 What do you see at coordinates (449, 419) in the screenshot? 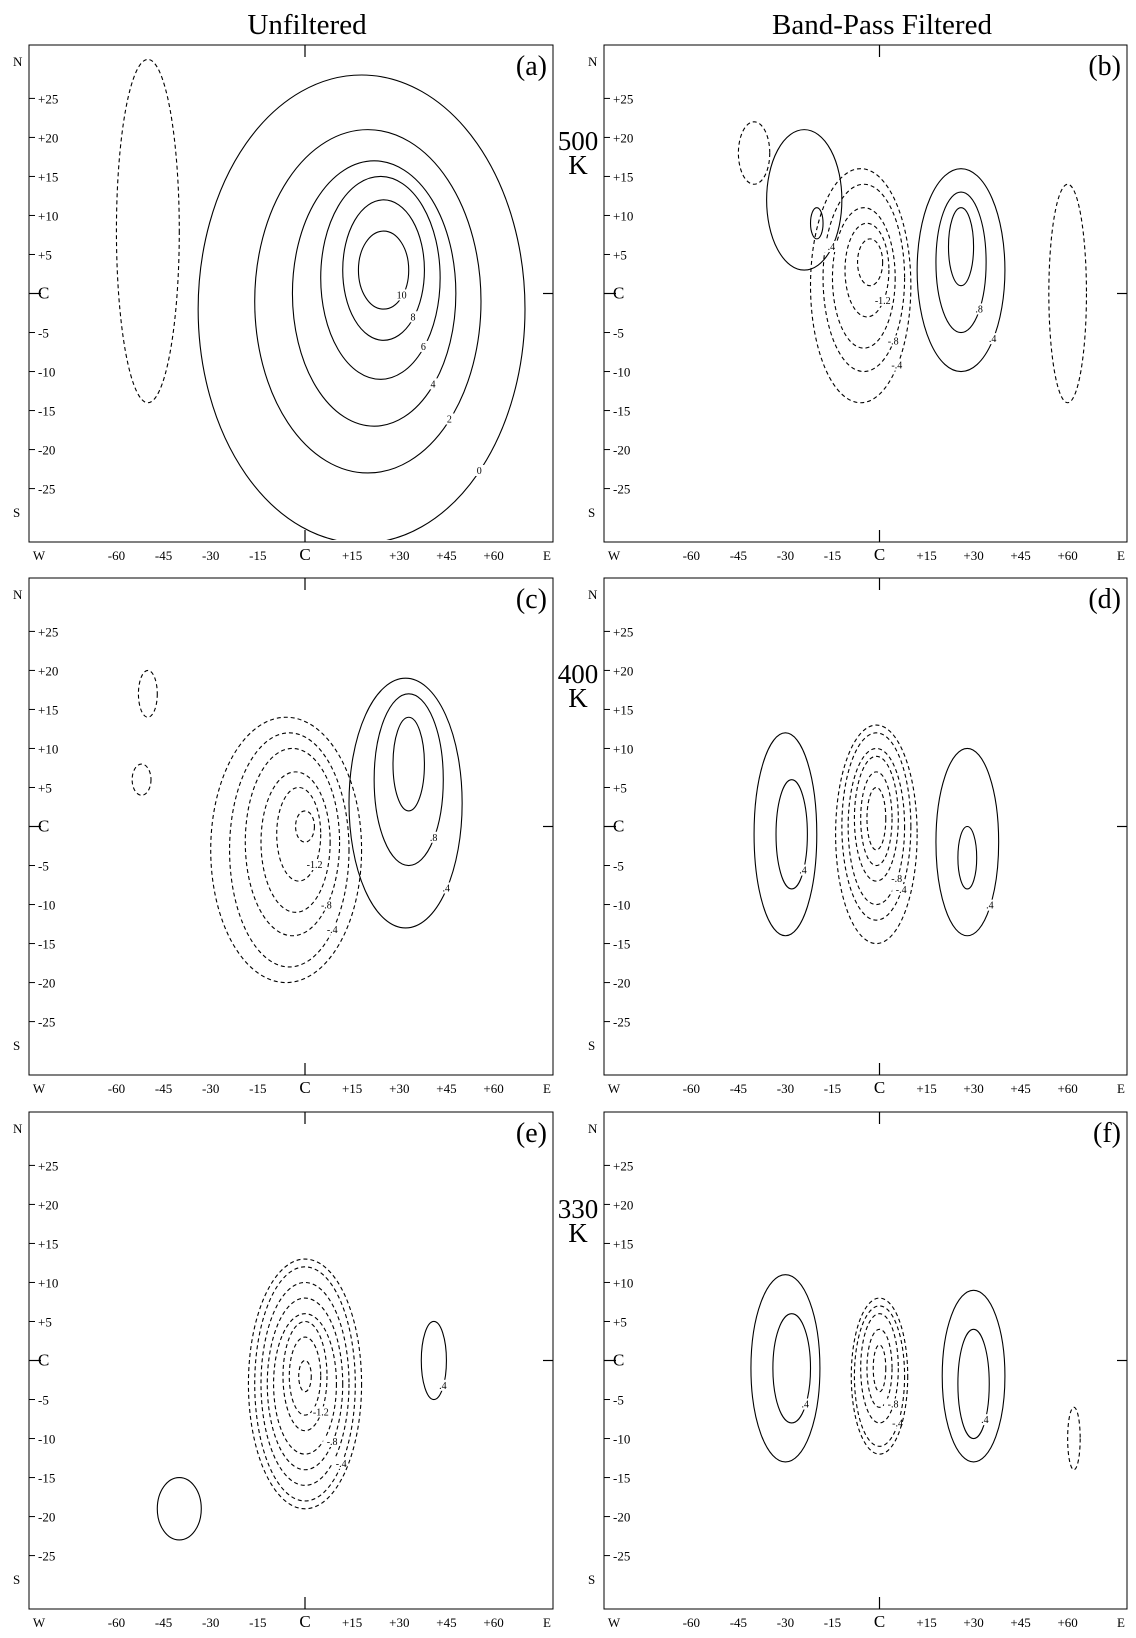
I see `contour-label: 2` at bounding box center [449, 419].